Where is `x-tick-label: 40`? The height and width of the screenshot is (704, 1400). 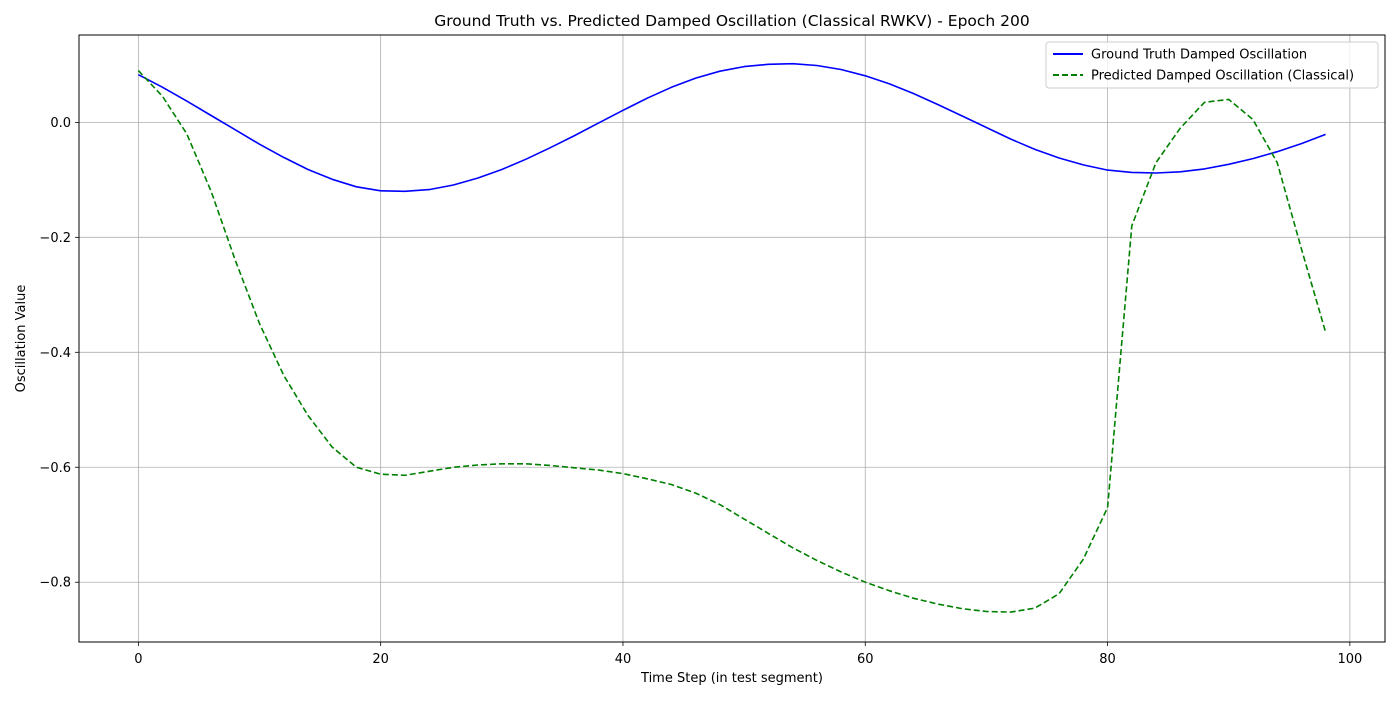 x-tick-label: 40 is located at coordinates (623, 659).